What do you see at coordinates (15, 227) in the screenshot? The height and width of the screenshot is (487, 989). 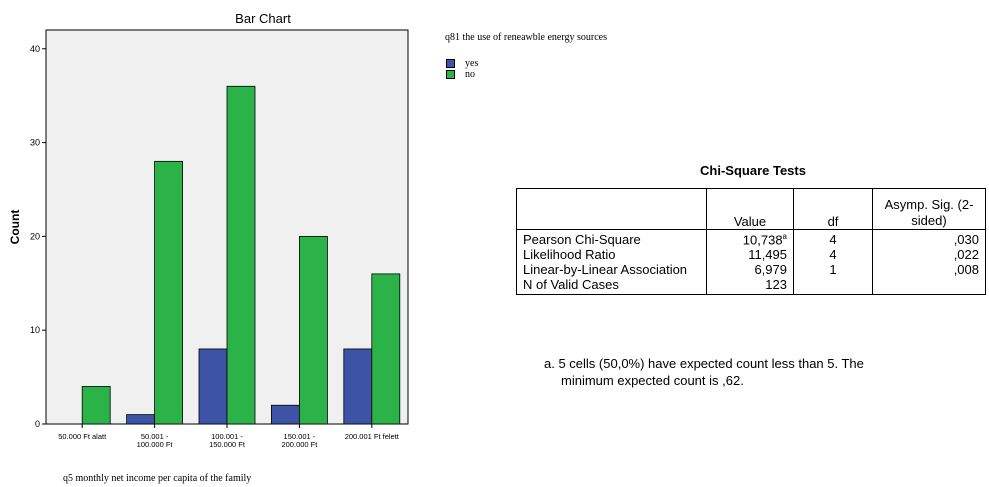 I see `y-axis-title: Count` at bounding box center [15, 227].